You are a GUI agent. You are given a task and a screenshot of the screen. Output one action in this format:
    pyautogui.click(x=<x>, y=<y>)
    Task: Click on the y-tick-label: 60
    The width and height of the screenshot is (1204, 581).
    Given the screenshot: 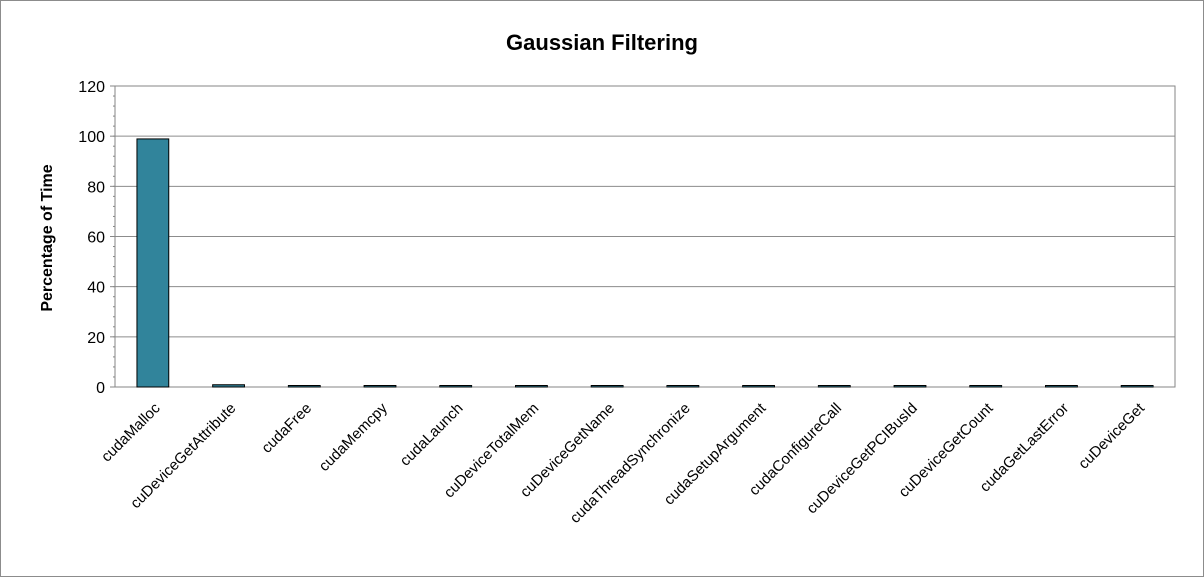 What is the action you would take?
    pyautogui.click(x=96, y=238)
    